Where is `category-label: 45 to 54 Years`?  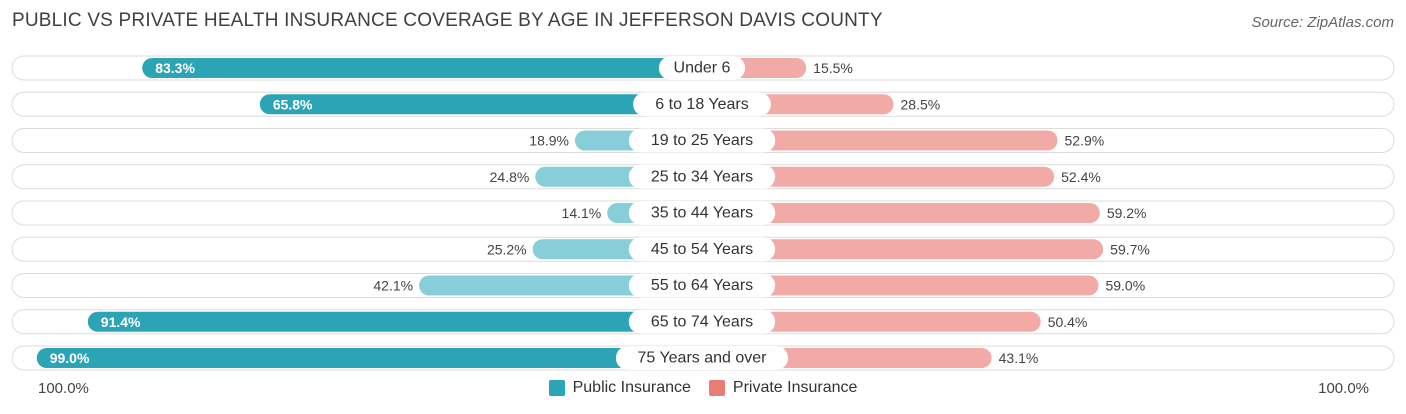 category-label: 45 to 54 Years is located at coordinates (702, 249).